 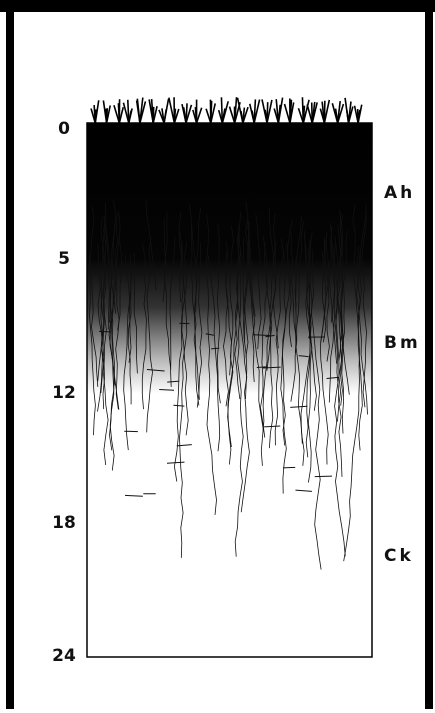 What do you see at coordinates (402, 343) in the screenshot?
I see `horizon-label: Bm` at bounding box center [402, 343].